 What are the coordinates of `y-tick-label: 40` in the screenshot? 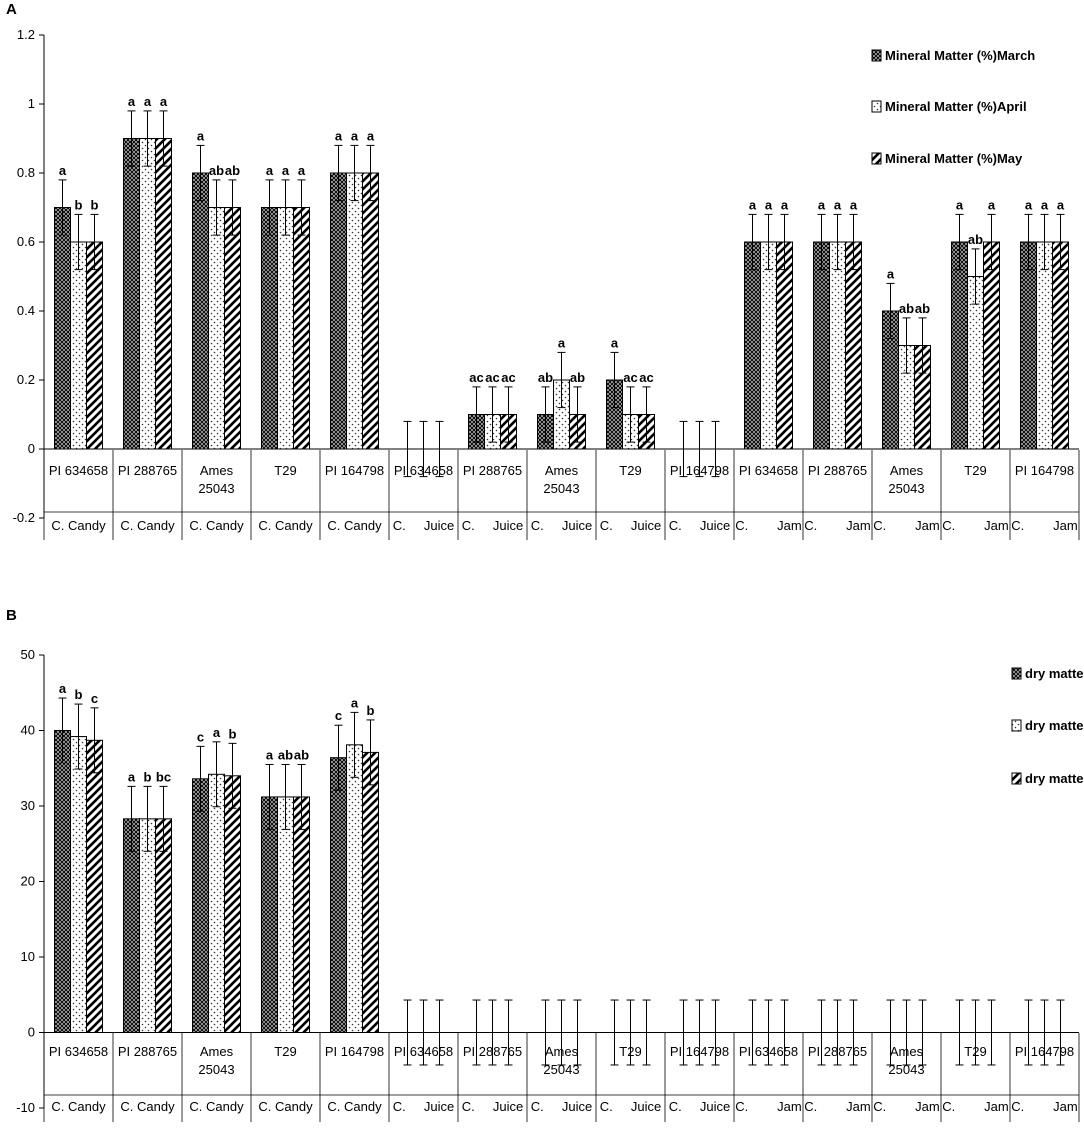 It's located at (28, 730).